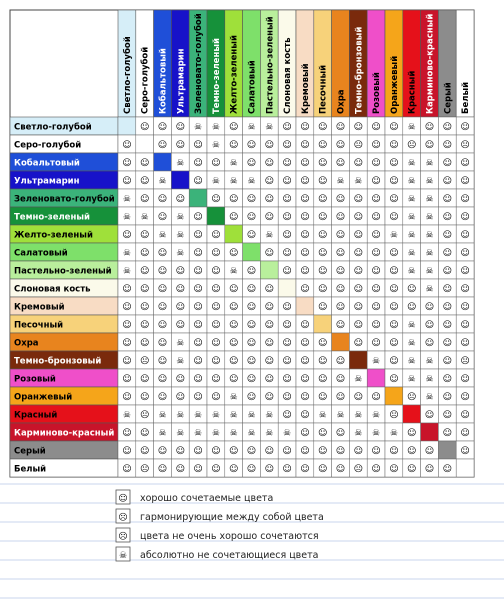  What do you see at coordinates (144, 415) in the screenshot?
I see `neutral-face-icon: ☹` at bounding box center [144, 415].